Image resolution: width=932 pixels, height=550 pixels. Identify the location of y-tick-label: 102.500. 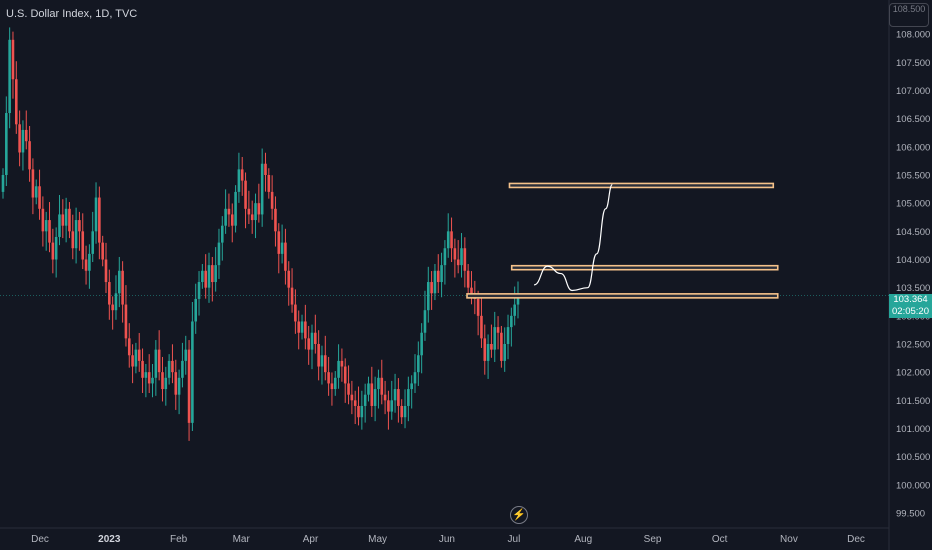
(913, 345).